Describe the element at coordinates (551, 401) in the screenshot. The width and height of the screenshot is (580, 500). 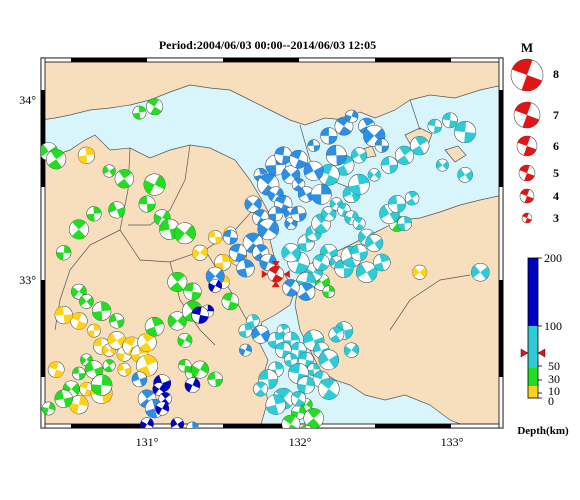
I see `depth-tick-0: 0` at that location.